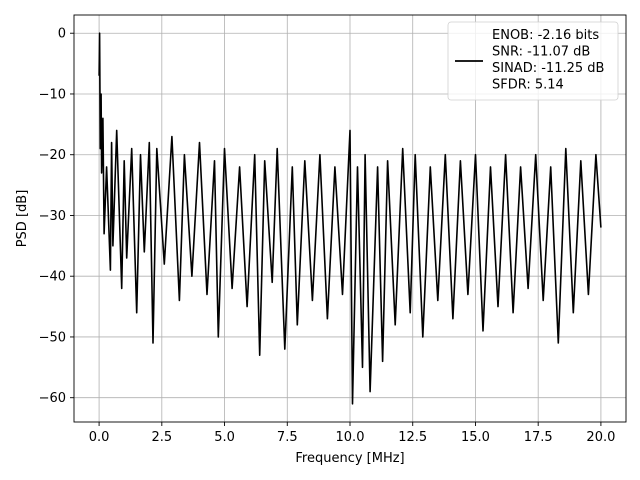  Describe the element at coordinates (62, 34) in the screenshot. I see `y-tick-label: 0` at that location.